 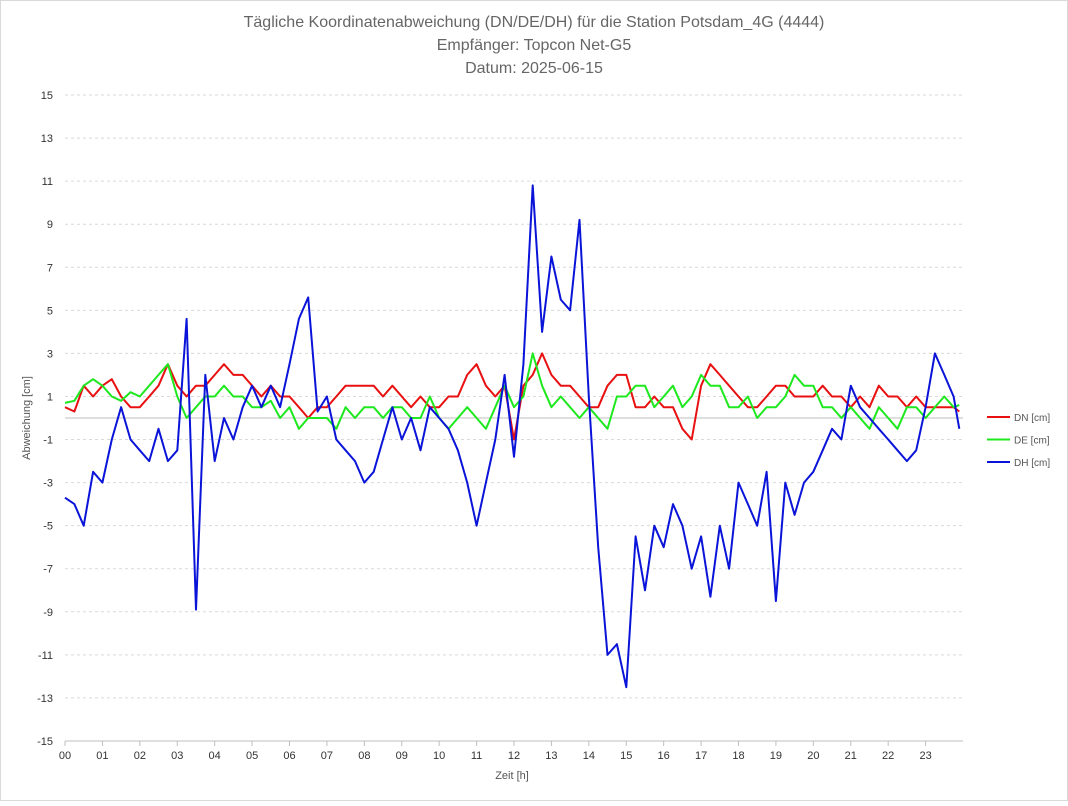 What do you see at coordinates (50, 311) in the screenshot?
I see `y-tick-label: 5` at bounding box center [50, 311].